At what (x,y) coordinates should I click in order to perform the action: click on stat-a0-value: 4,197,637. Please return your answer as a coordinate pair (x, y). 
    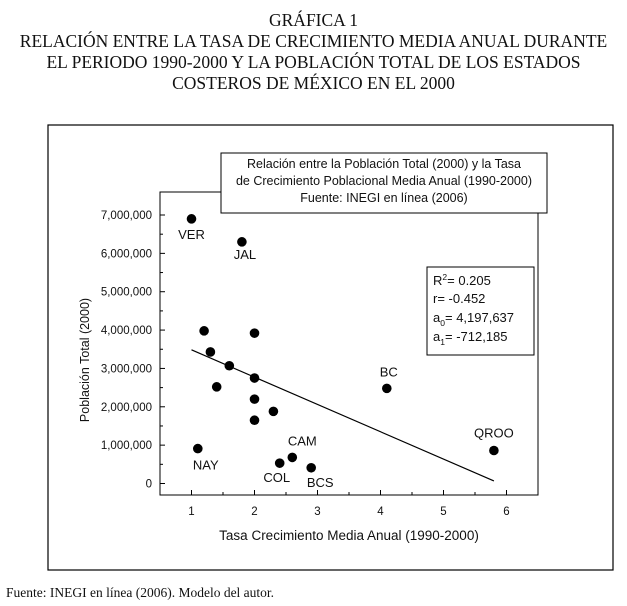
    Looking at the image, I should click on (485, 317).